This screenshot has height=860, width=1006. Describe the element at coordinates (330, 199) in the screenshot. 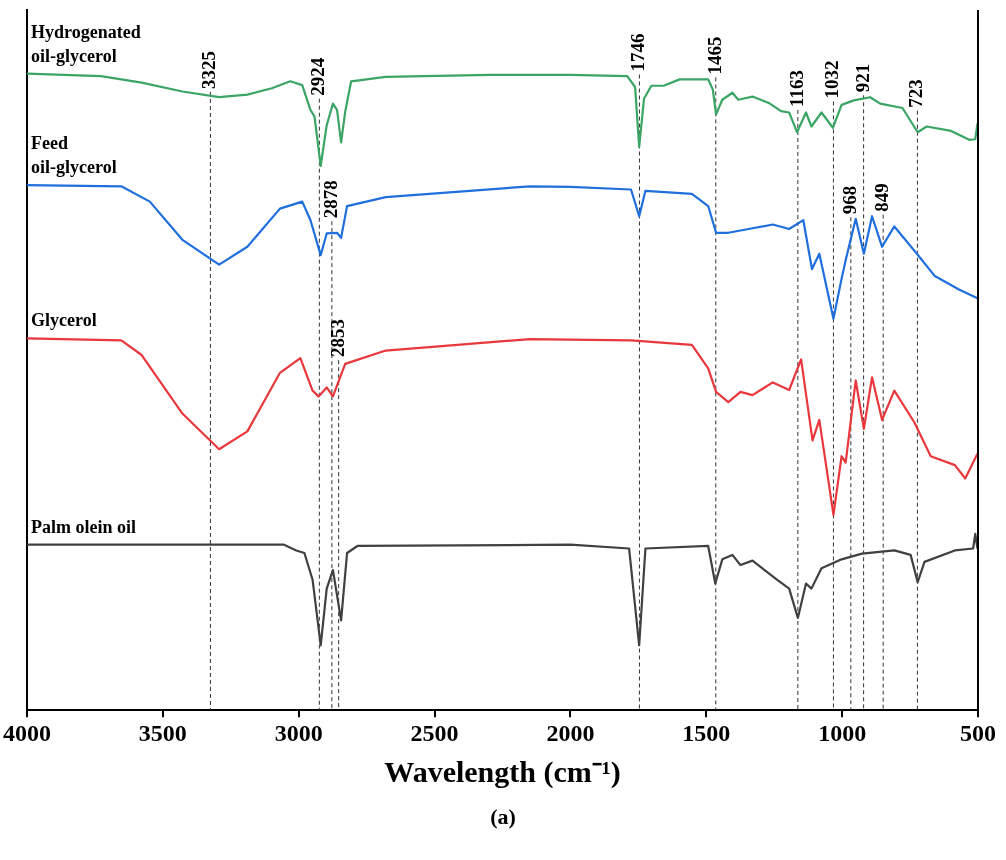

I see `ref-line-label: 2878` at that location.